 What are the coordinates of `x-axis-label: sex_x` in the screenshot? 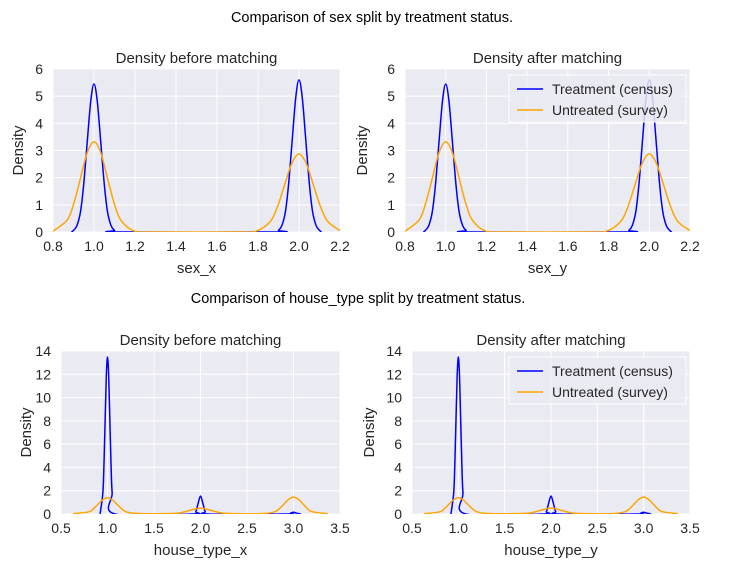 It's located at (197, 268).